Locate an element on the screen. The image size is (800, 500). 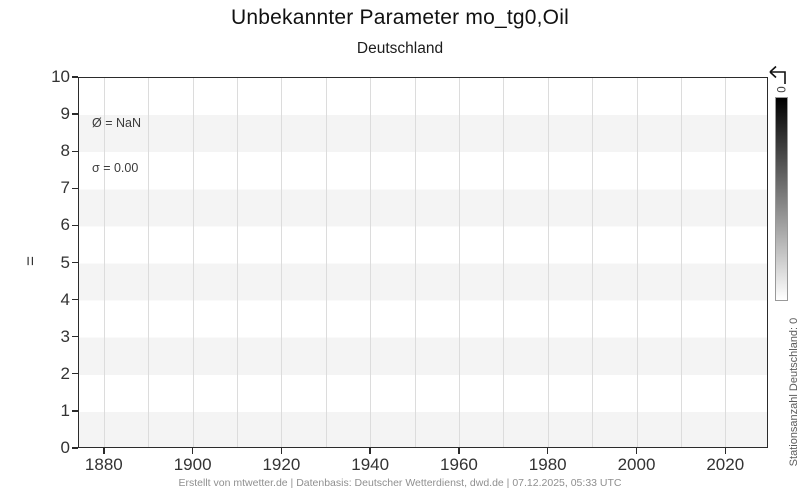
chart-subtitle: Deutschland is located at coordinates (400, 48).